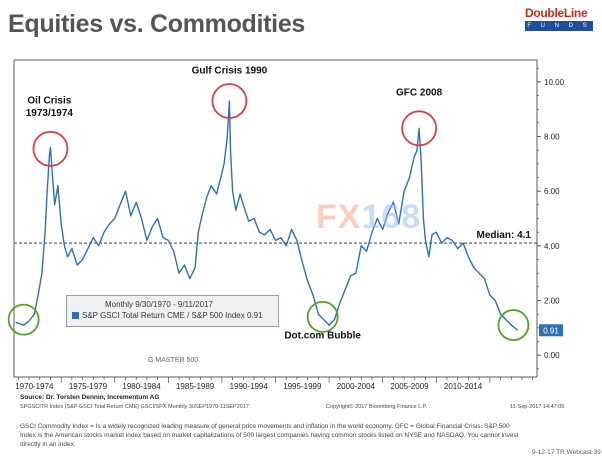 This screenshot has height=458, width=602. I want to click on x-tick-label: 1990-1994, so click(249, 386).